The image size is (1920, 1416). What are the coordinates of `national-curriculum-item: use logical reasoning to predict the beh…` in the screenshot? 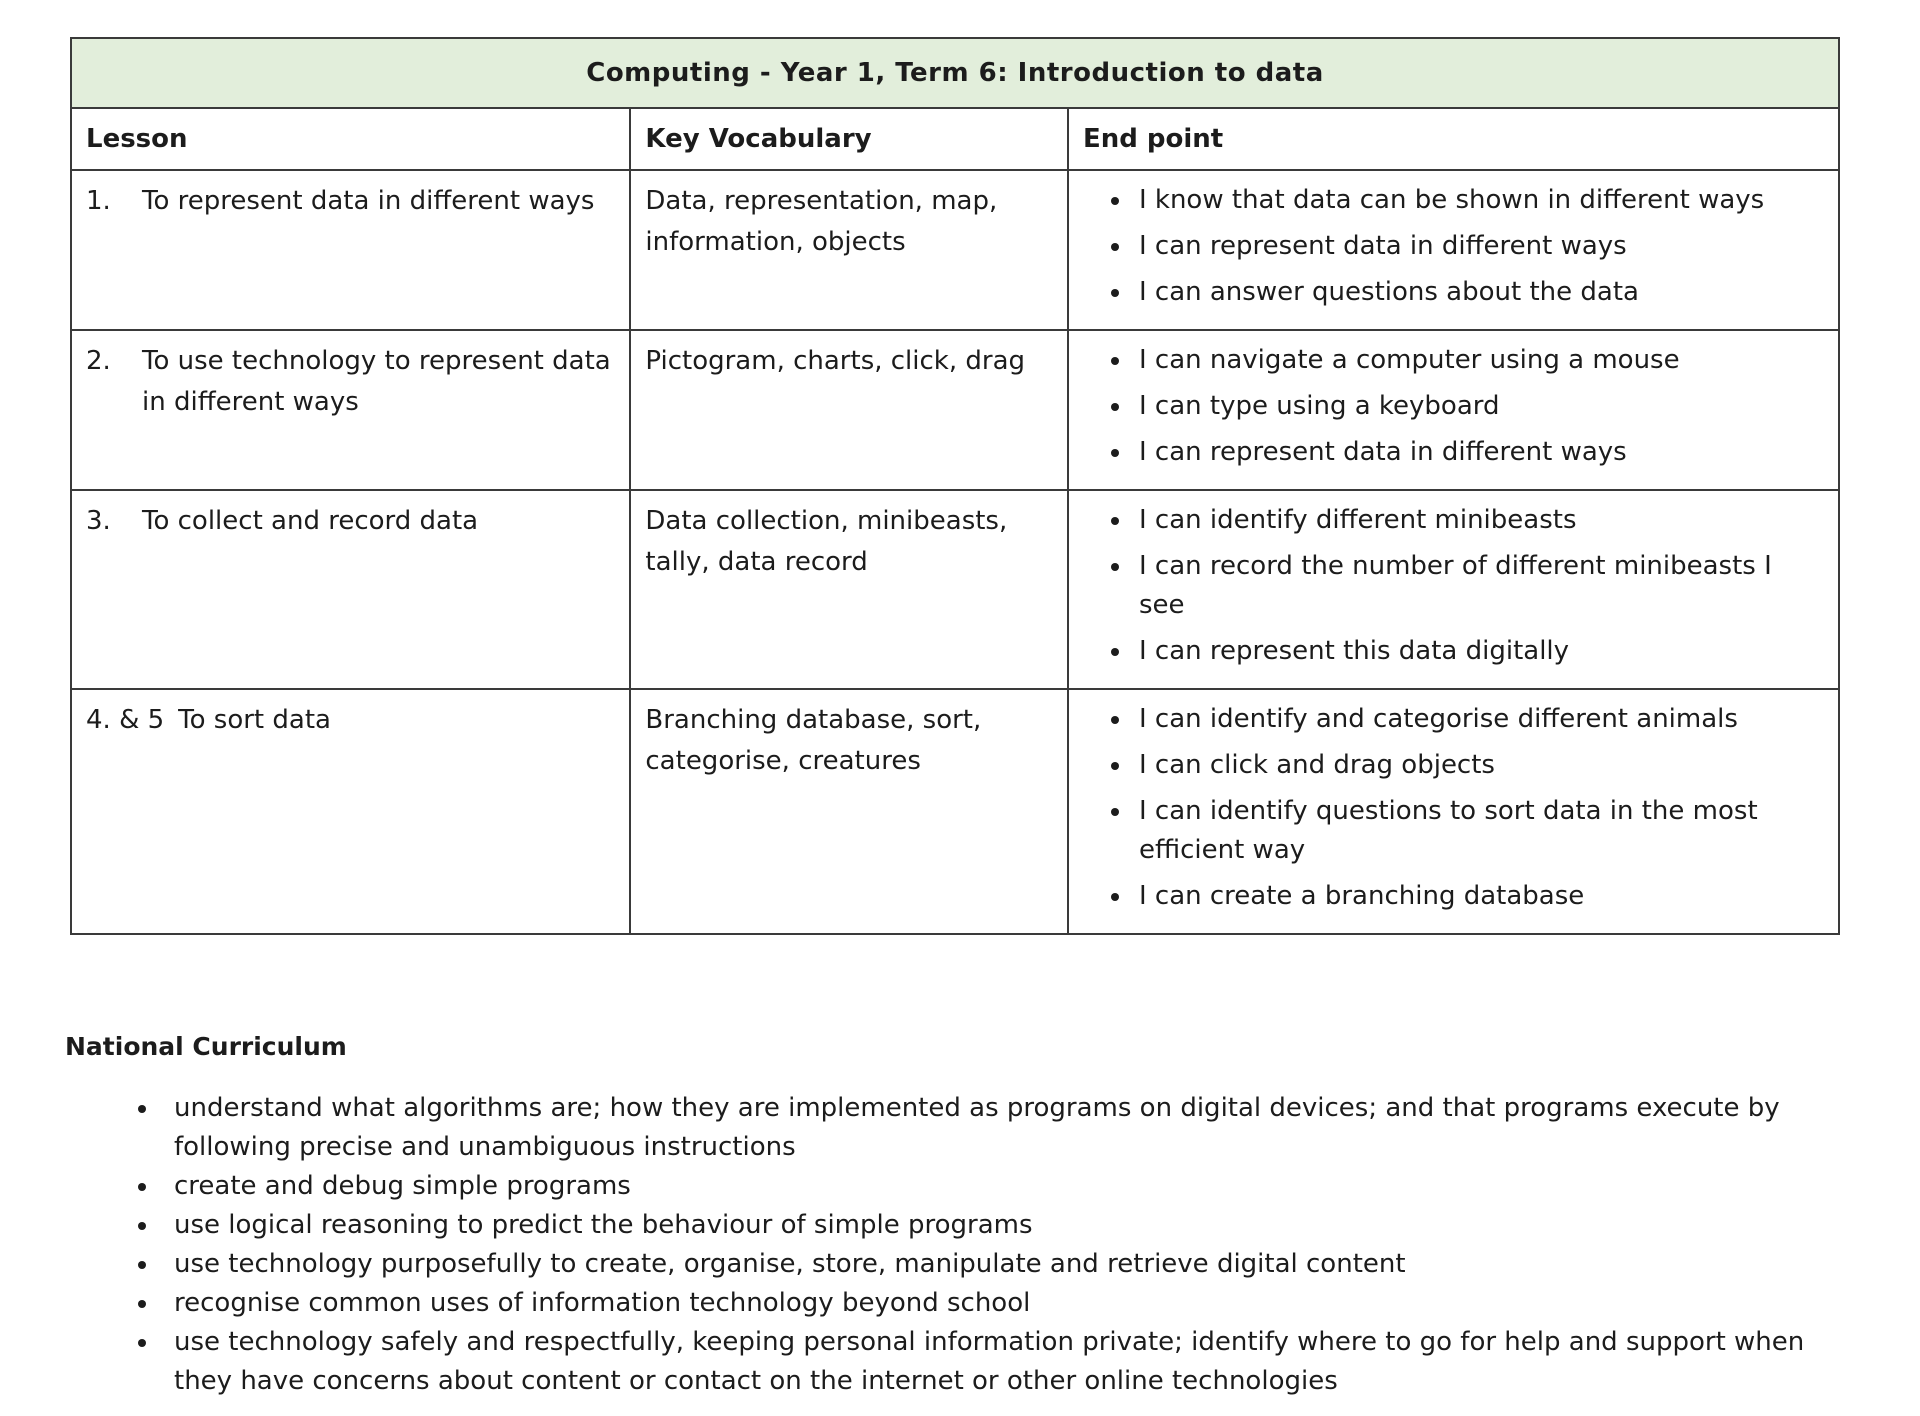 It's located at (1007, 1225).